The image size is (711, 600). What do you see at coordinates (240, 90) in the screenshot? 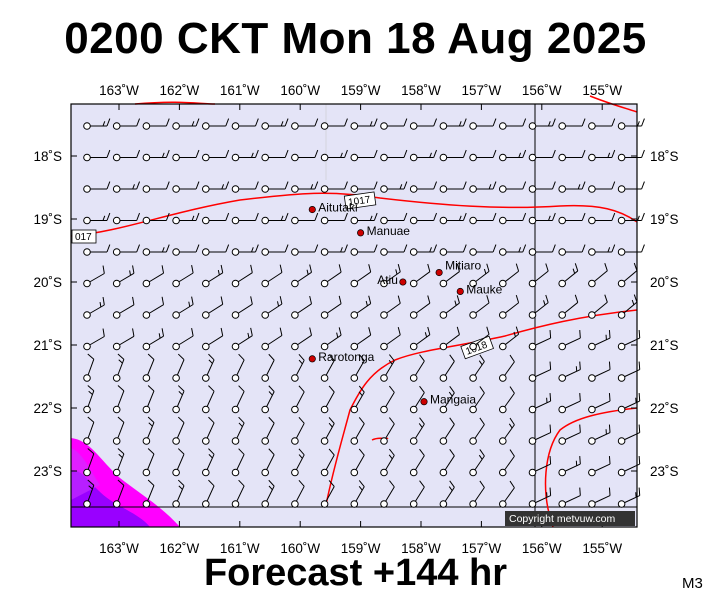
I see `longitude-label: 161˚W` at bounding box center [240, 90].